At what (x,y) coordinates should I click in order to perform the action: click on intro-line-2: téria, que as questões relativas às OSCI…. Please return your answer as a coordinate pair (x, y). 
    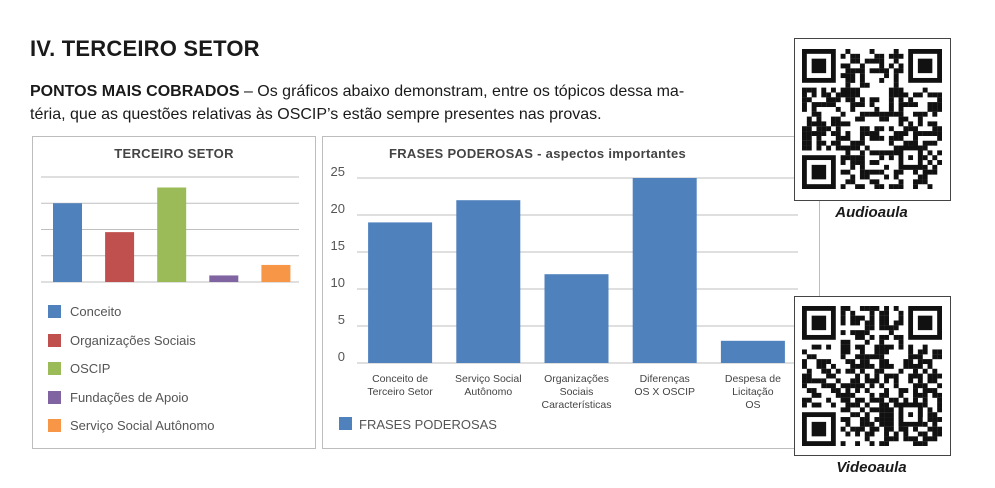
    Looking at the image, I should click on (316, 114).